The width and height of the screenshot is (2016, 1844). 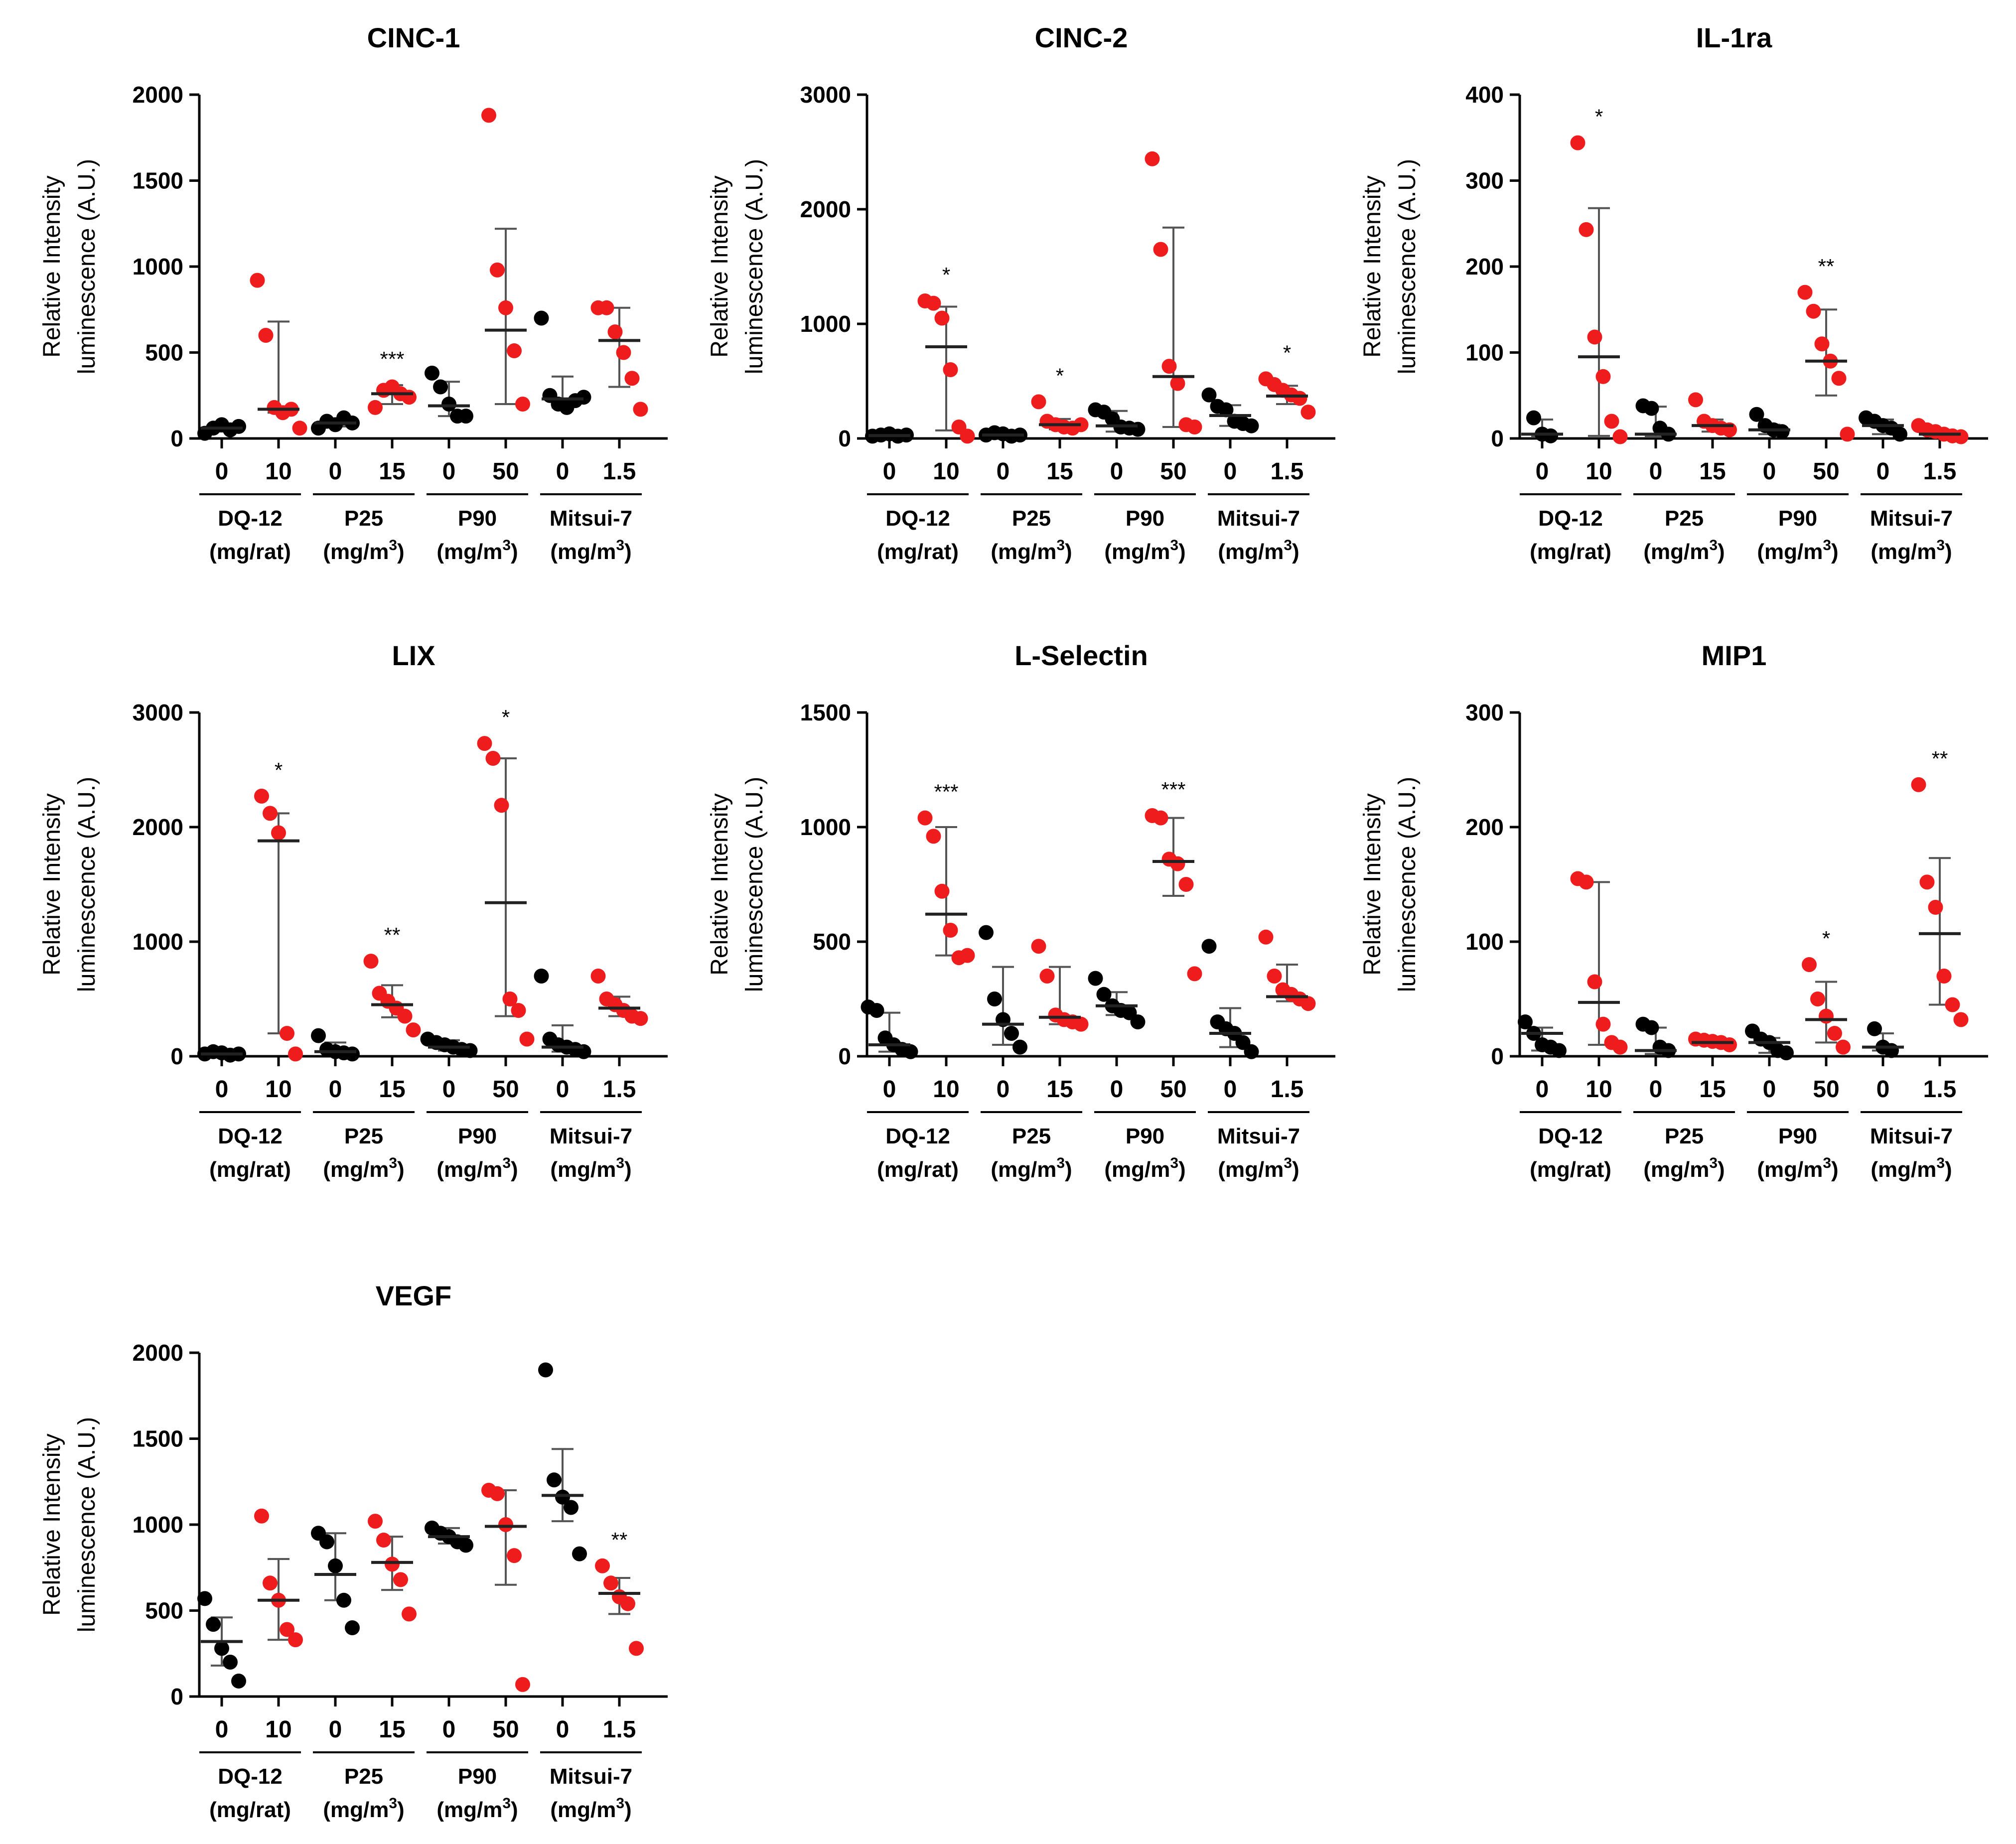 What do you see at coordinates (1912, 518) in the screenshot?
I see `group-name: Mitsui-7` at bounding box center [1912, 518].